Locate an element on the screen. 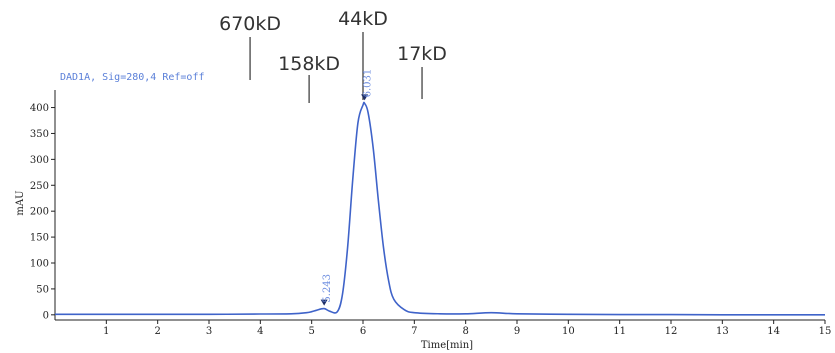 The width and height of the screenshot is (835, 353). mw-marker-label: 17kD is located at coordinates (422, 54).